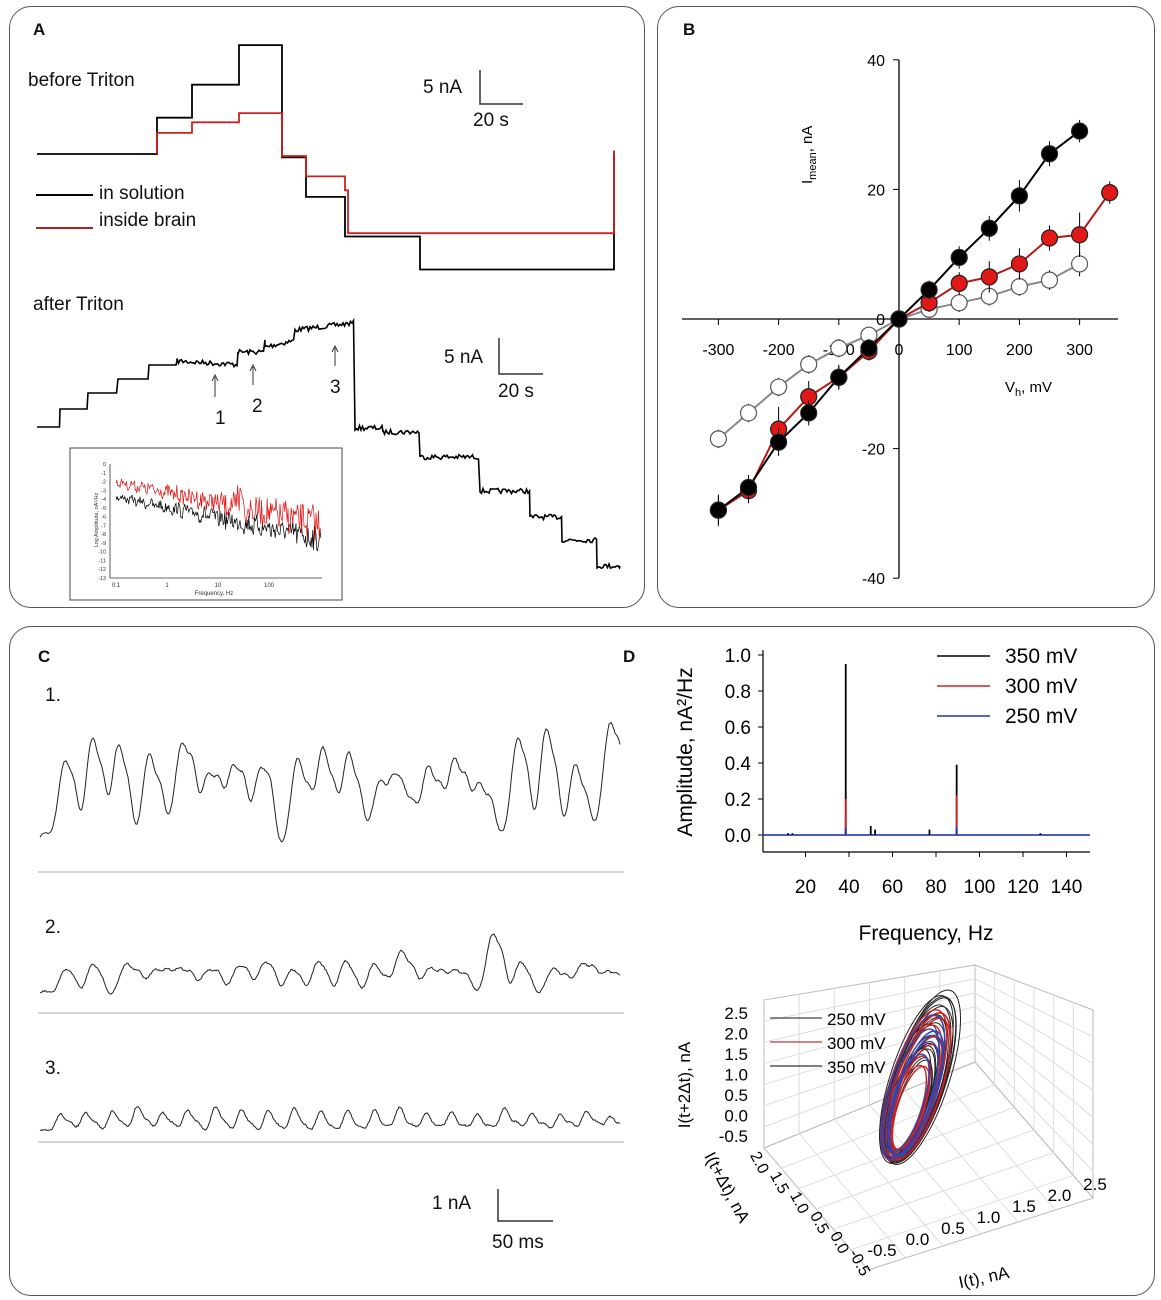  Describe the element at coordinates (1067, 887) in the screenshot. I see `spectrum-xtick-label: 140` at that location.